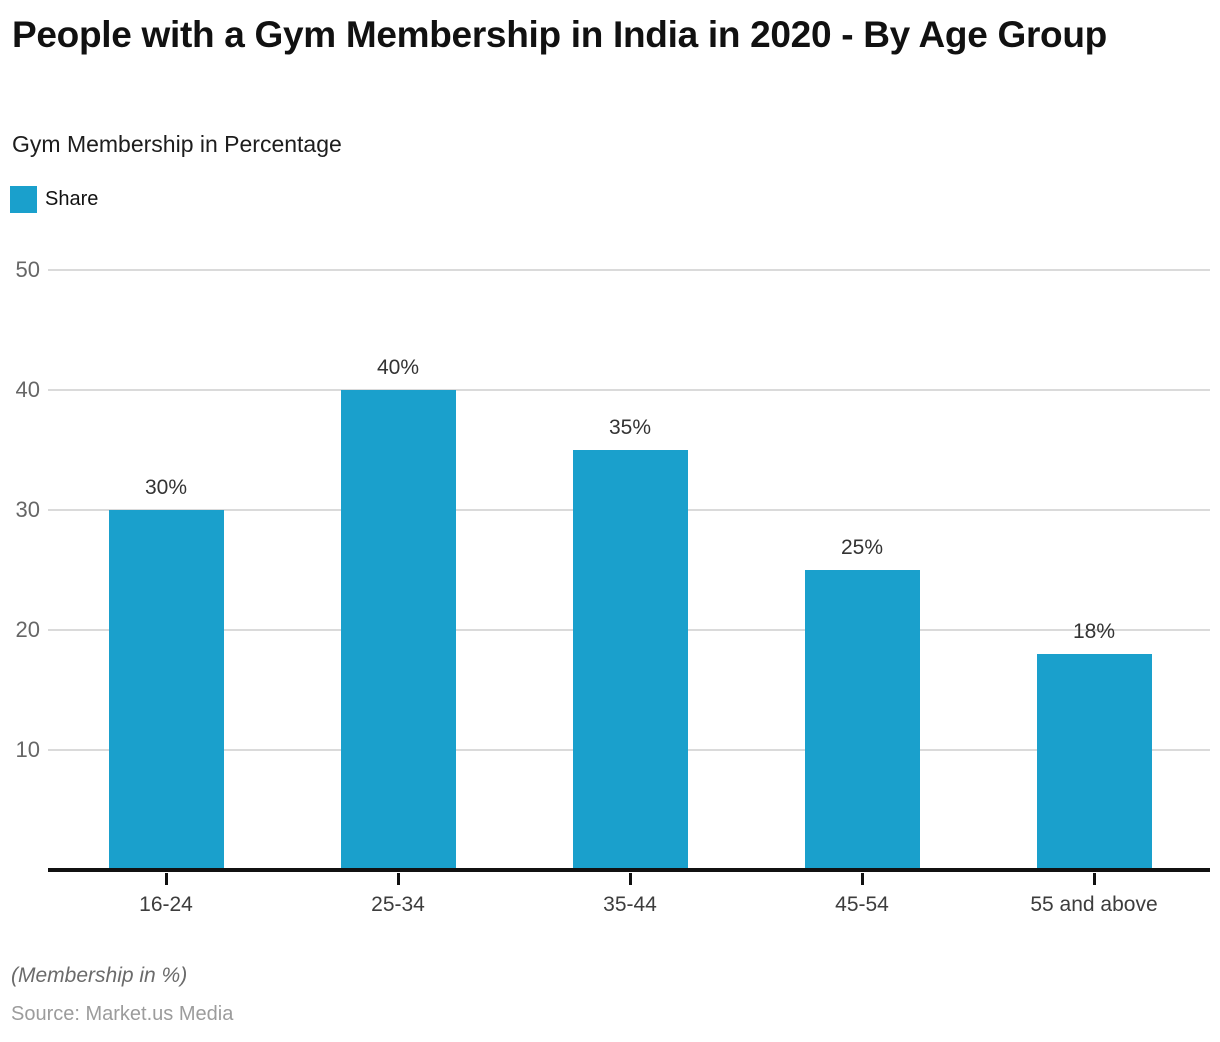  Describe the element at coordinates (122, 1014) in the screenshot. I see `source-credit: Source: Market.us Media` at that location.